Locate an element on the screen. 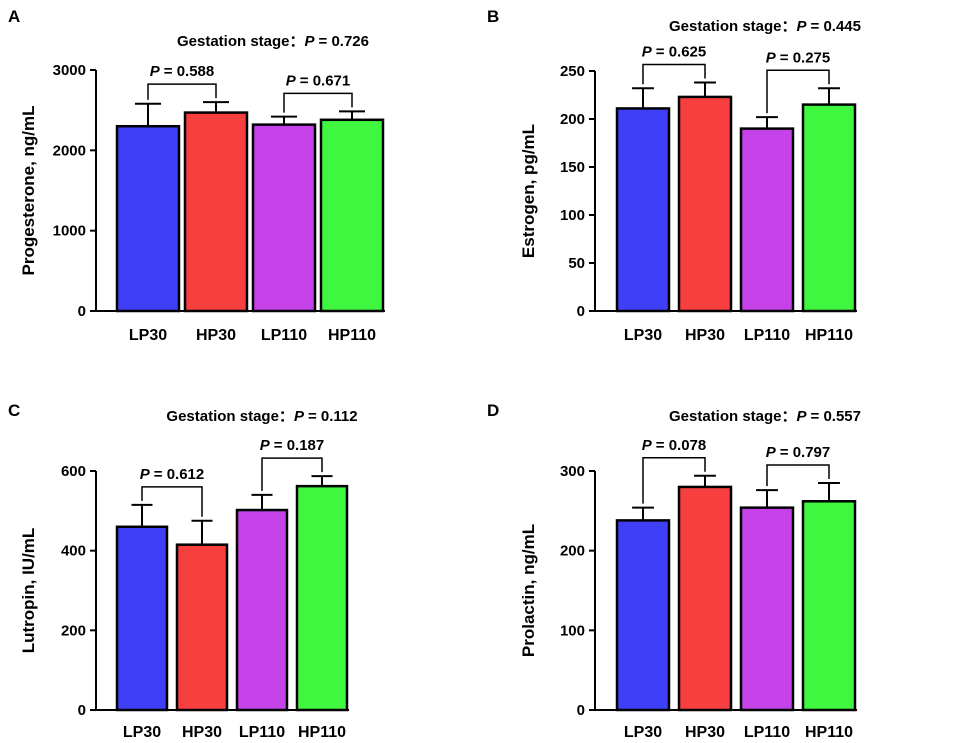  comparison-p-value: = 0.078 is located at coordinates (681, 445).